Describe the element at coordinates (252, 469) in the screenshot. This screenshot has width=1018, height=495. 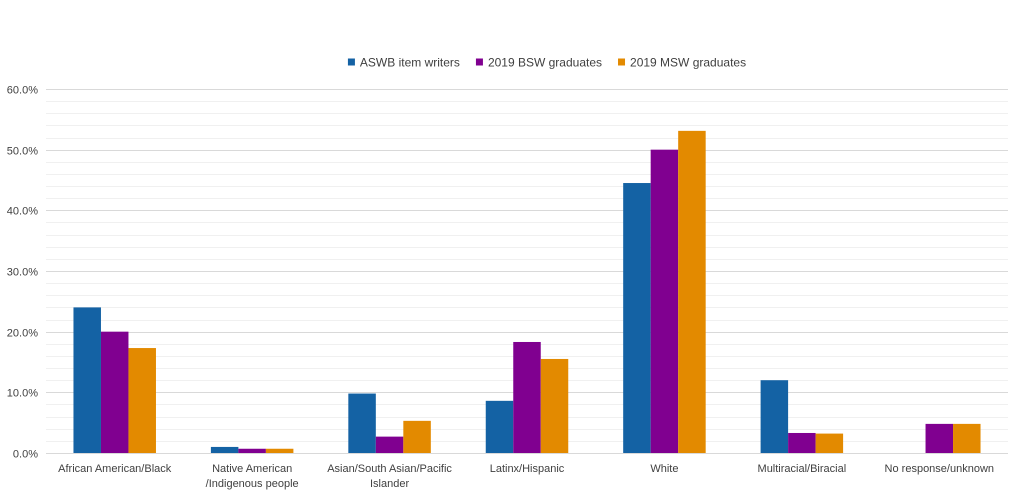
I see `x-category-label-line: Native American` at that location.